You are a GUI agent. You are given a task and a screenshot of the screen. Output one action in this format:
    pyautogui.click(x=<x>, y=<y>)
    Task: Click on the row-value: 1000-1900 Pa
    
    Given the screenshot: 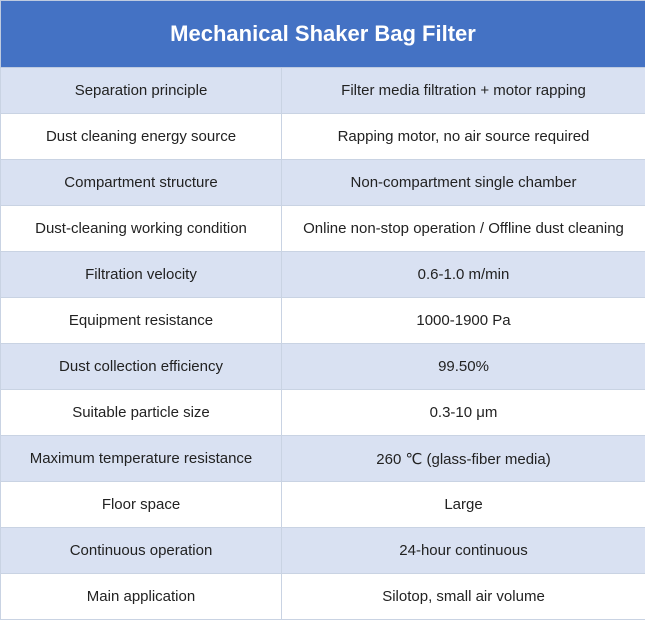 What is the action you would take?
    pyautogui.click(x=463, y=321)
    